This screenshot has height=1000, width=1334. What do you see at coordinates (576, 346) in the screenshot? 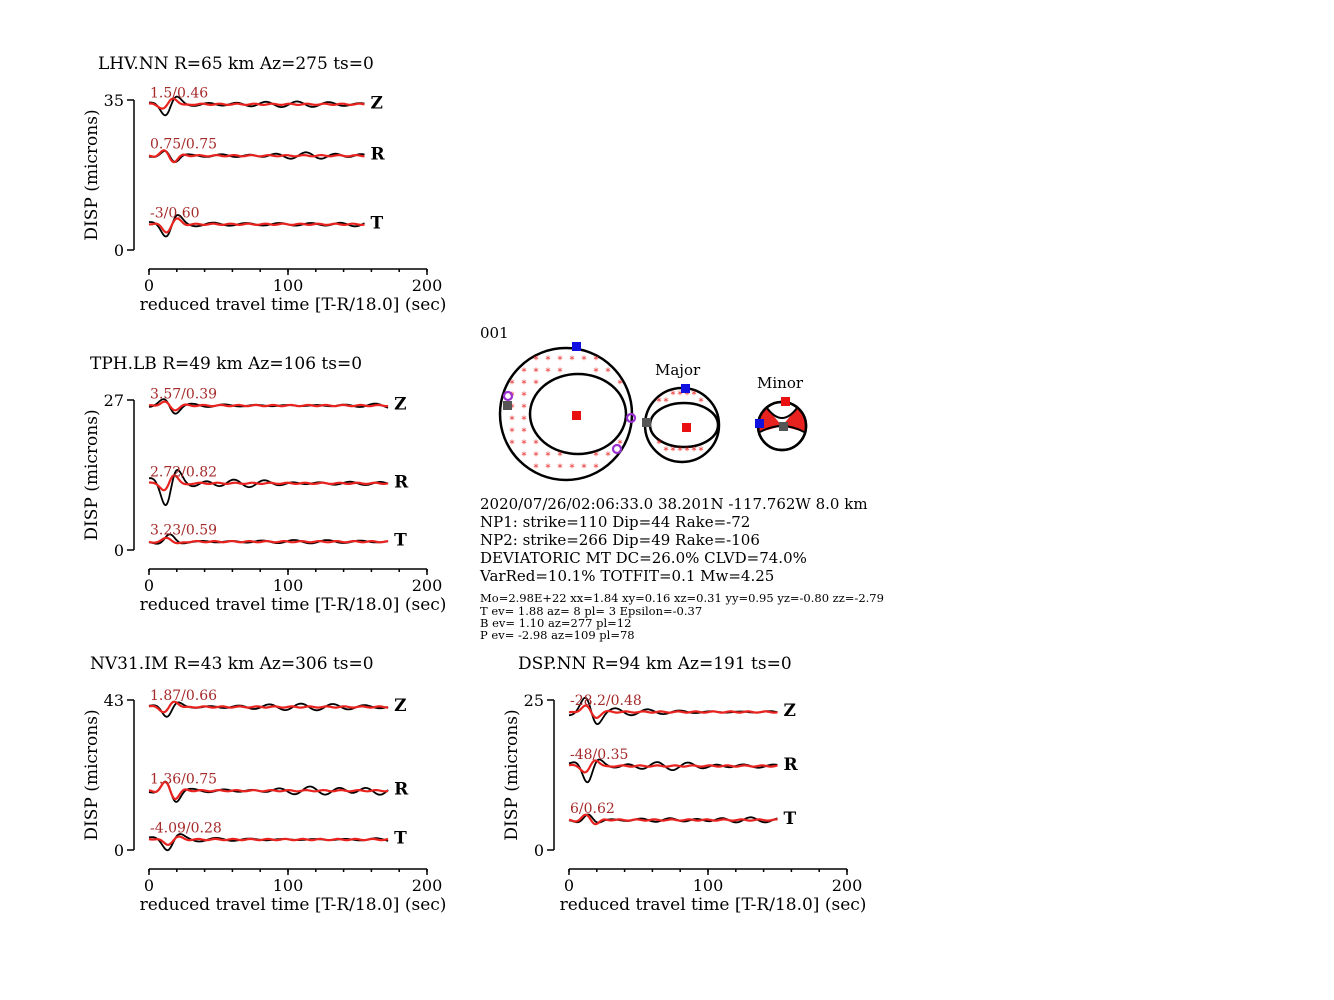
I see `t-axis-marker` at bounding box center [576, 346].